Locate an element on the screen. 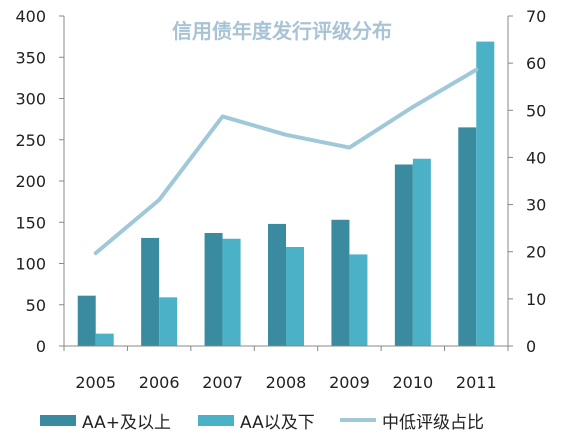 This screenshot has width=563, height=444. x-tick-label: 2006 is located at coordinates (159, 382).